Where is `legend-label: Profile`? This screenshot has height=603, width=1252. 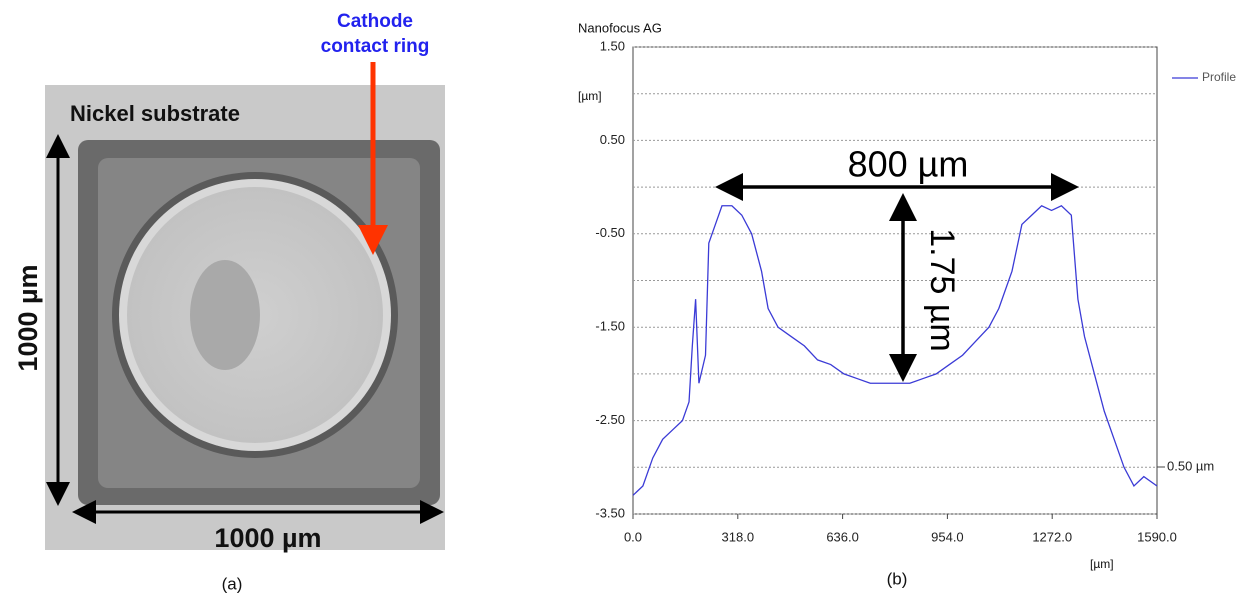
legend-label: Profile is located at coordinates (1219, 77).